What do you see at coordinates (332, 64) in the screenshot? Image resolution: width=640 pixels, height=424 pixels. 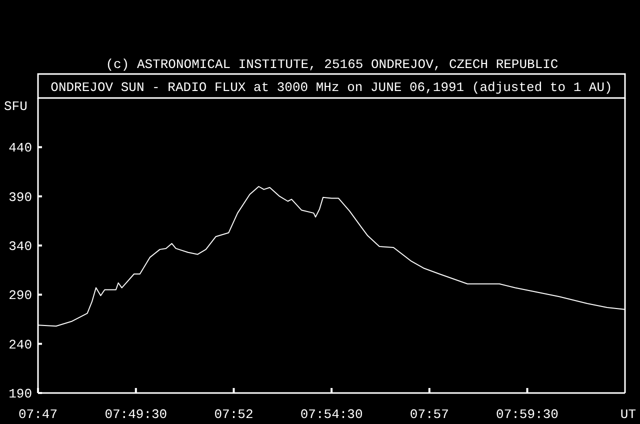 I see `text: (c) ASTRONOMICAL INSTITUTE, 25165 ONDREJOV, CZECH REPUBLIC` at bounding box center [332, 64].